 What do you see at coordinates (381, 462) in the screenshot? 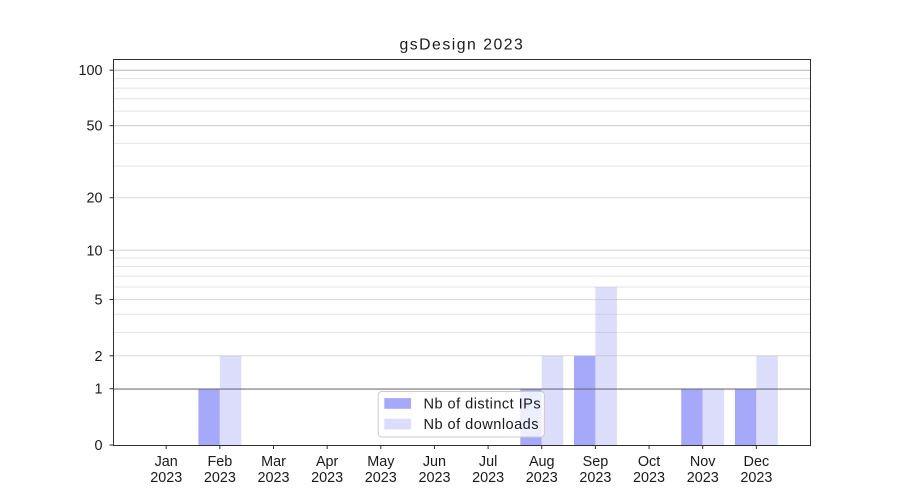
I see `svg-text: May` at bounding box center [381, 462].